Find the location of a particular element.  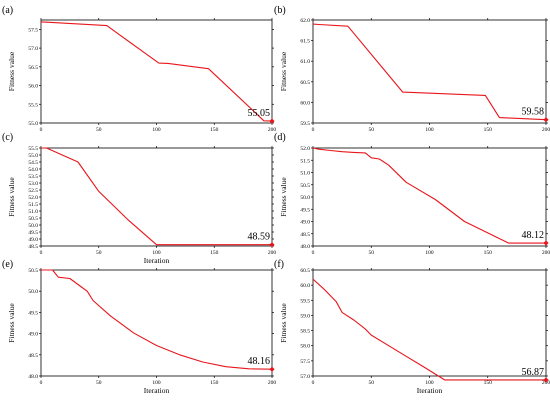

panel-d-xtick-label: 200 is located at coordinates (546, 253).